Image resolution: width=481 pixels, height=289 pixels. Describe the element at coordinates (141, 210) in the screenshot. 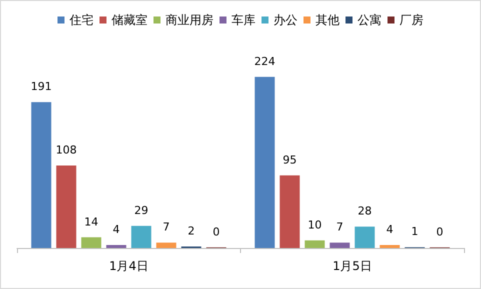

I see `data-label: 29` at that location.